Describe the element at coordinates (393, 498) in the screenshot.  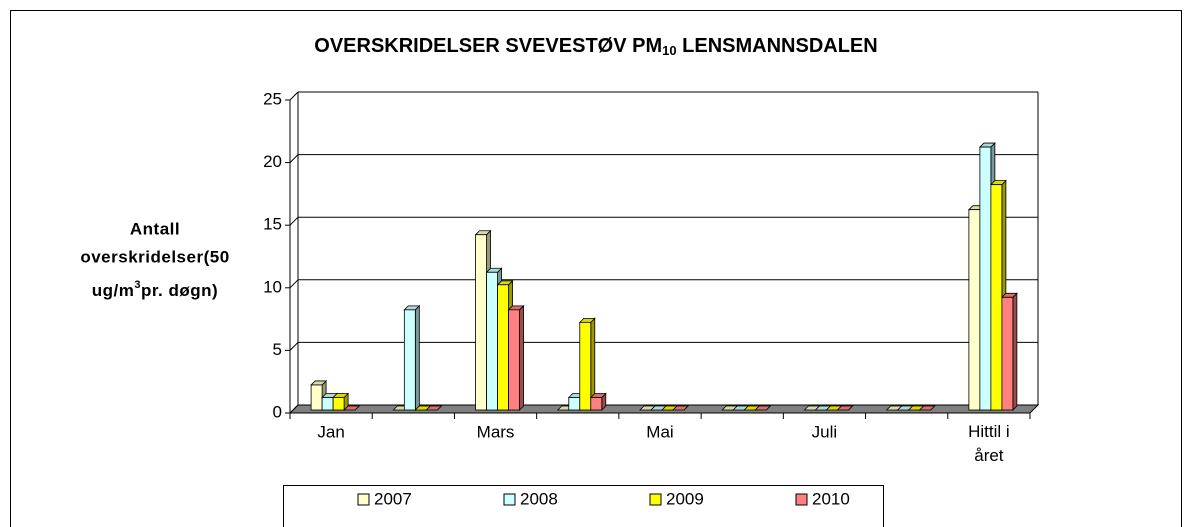
I see `legend-label: 2007` at that location.